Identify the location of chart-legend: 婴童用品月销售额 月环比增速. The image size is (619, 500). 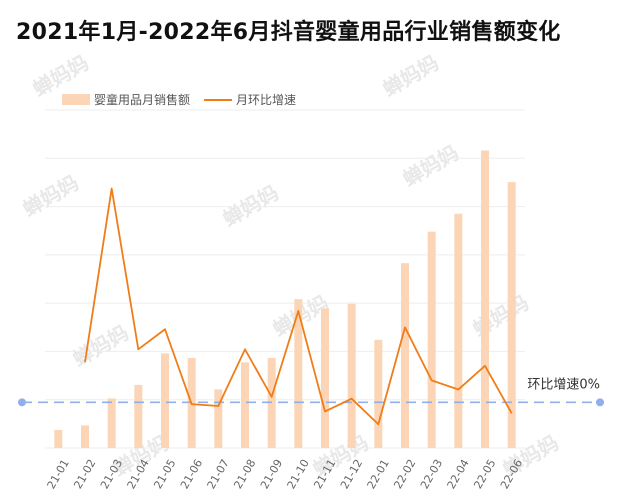
(186, 99).